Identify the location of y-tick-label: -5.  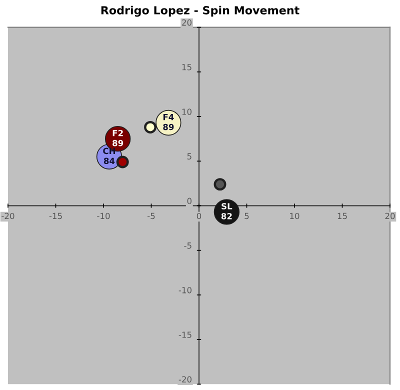
(188, 245).